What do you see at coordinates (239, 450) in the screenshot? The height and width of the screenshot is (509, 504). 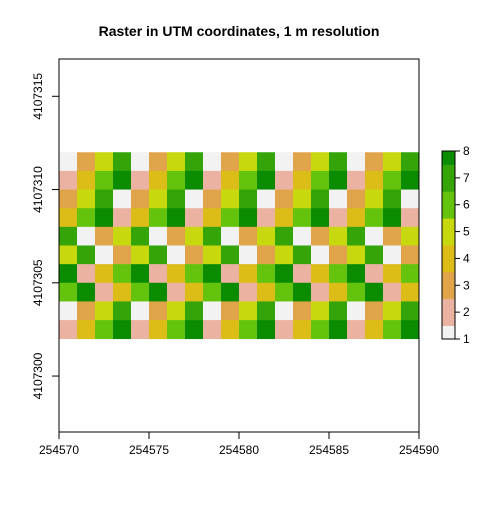 I see `x-tick-label: 254580` at bounding box center [239, 450].